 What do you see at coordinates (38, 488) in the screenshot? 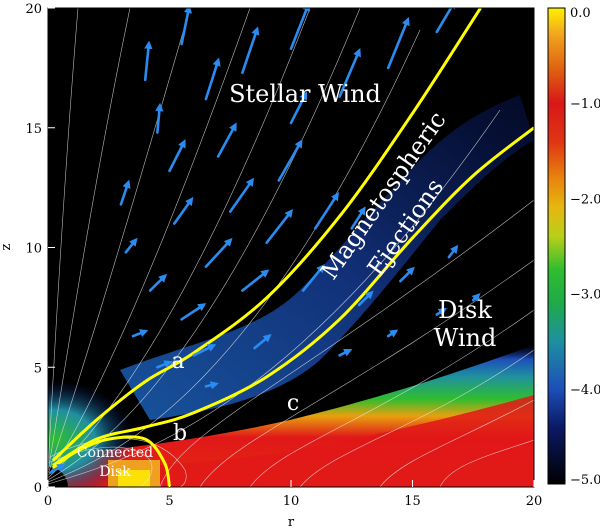
I see `y-tick-label: 0` at bounding box center [38, 488].